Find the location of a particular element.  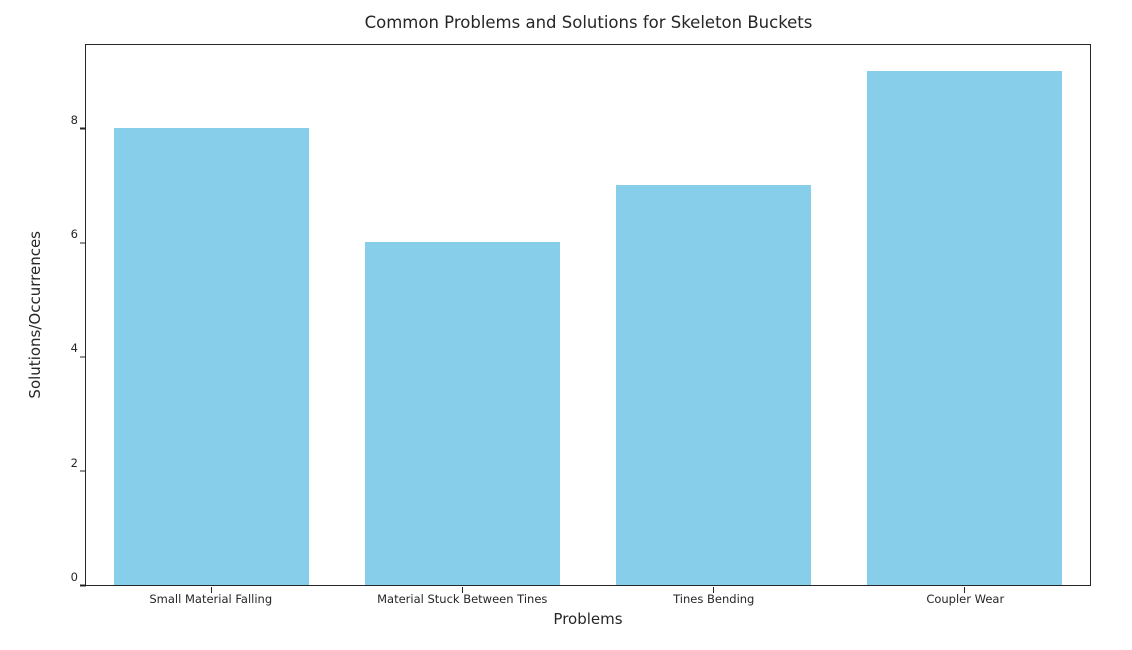

y-tick-label: 6 is located at coordinates (74, 234).